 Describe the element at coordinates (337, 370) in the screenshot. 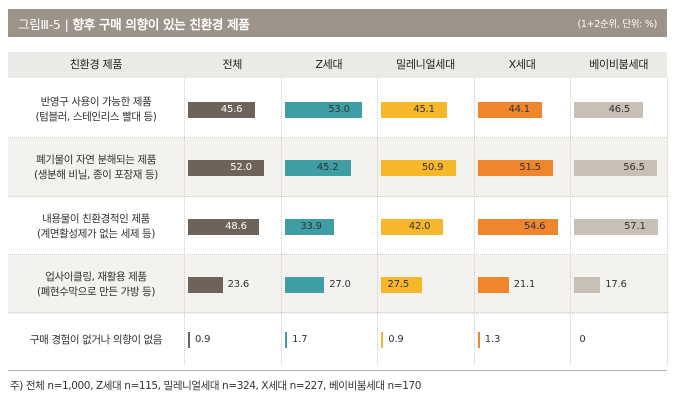

I see `bottom-rule` at that location.